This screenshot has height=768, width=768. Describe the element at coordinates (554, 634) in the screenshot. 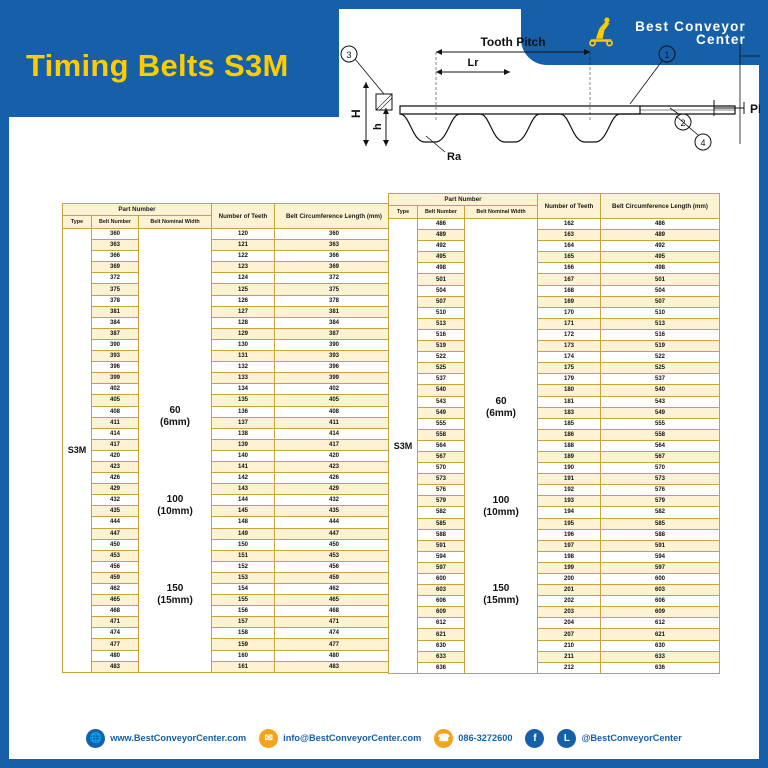

I see `table-row: 621 207 621` at that location.